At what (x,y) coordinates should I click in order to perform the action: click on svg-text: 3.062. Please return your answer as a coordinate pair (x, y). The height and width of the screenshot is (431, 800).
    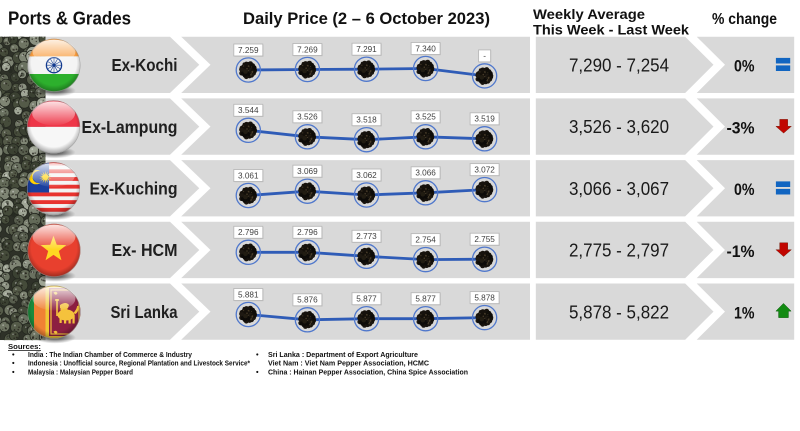
    Looking at the image, I should click on (366, 175).